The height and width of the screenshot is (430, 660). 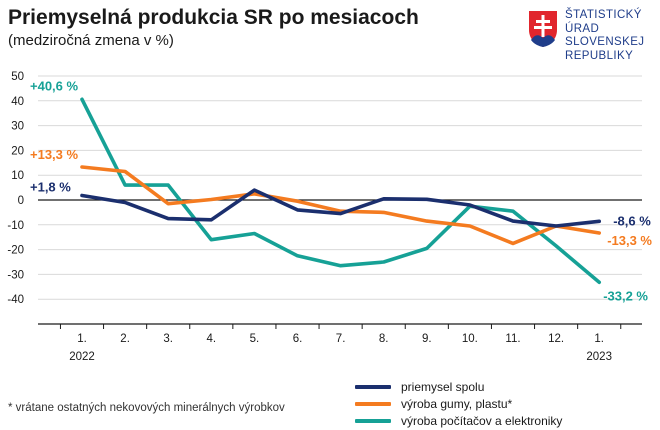 I want to click on start-value-label: +13,3 %, so click(x=54, y=154).